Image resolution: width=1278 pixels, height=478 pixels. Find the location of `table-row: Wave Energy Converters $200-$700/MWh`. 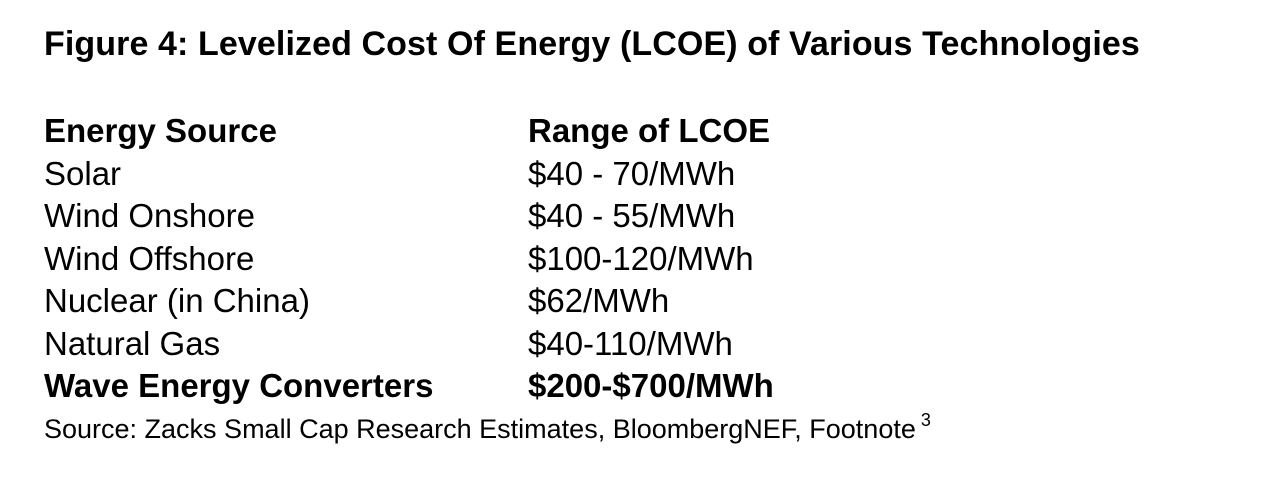

table-row: Wave Energy Converters $200-$700/MWh is located at coordinates (409, 386).